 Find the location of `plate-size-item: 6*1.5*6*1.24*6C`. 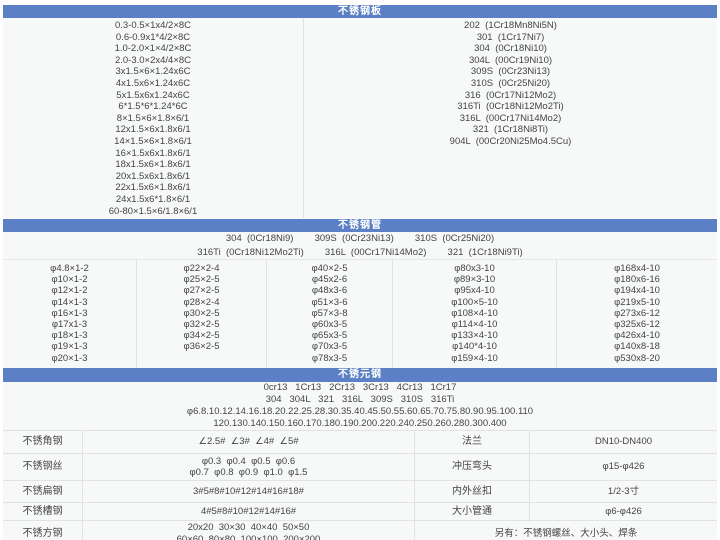

plate-size-item: 6*1.5*6*1.24*6C is located at coordinates (153, 107).